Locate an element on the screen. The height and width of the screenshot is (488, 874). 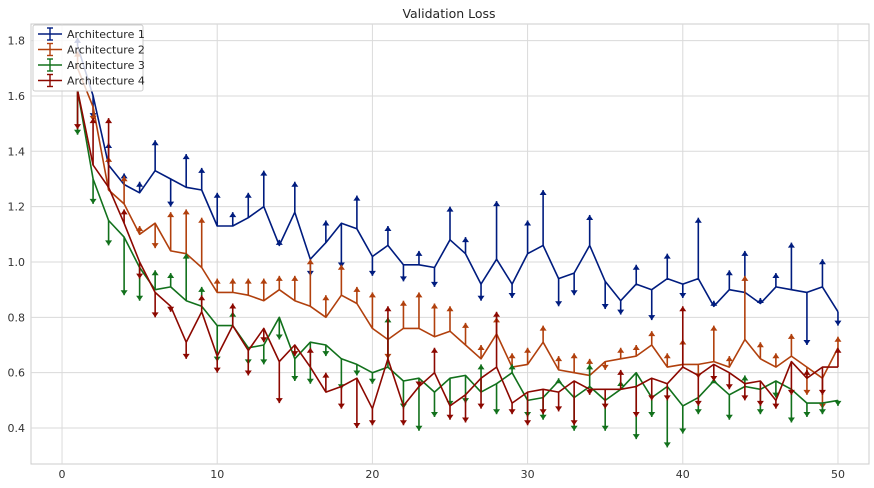
y-tick-label: 1.8 is located at coordinates (17, 41).